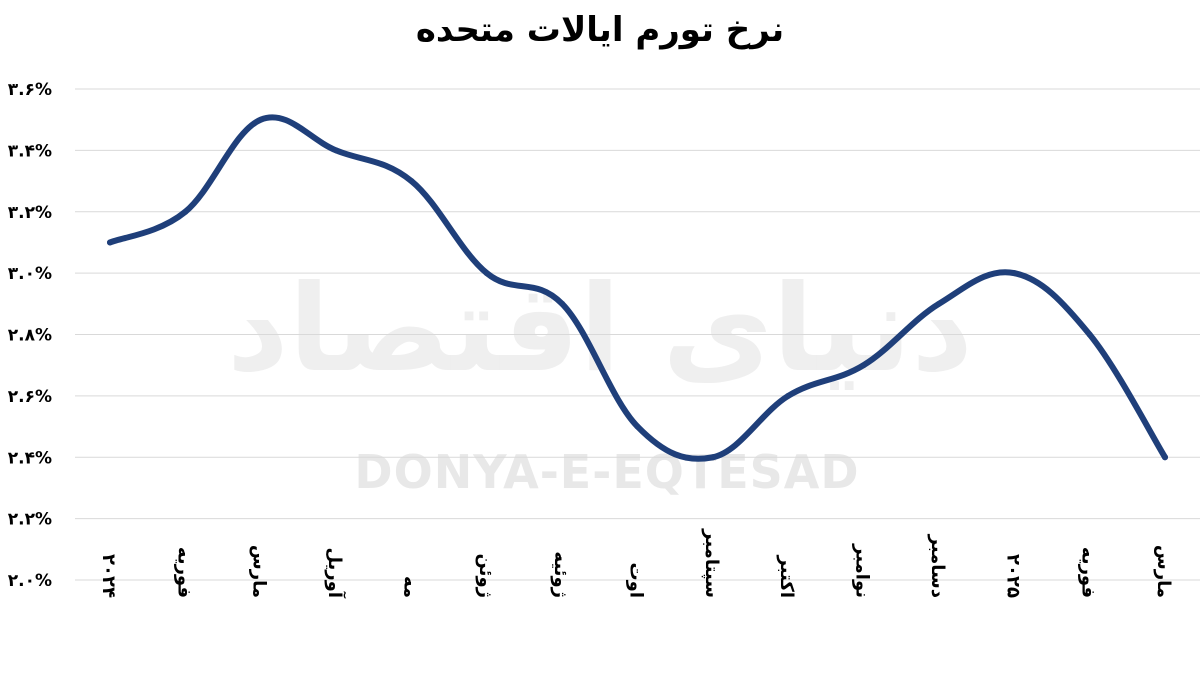 Image resolution: width=1200 pixels, height=674 pixels. What do you see at coordinates (30, 213) in the screenshot?
I see `y-tick-label: ۳.۲%` at bounding box center [30, 213].